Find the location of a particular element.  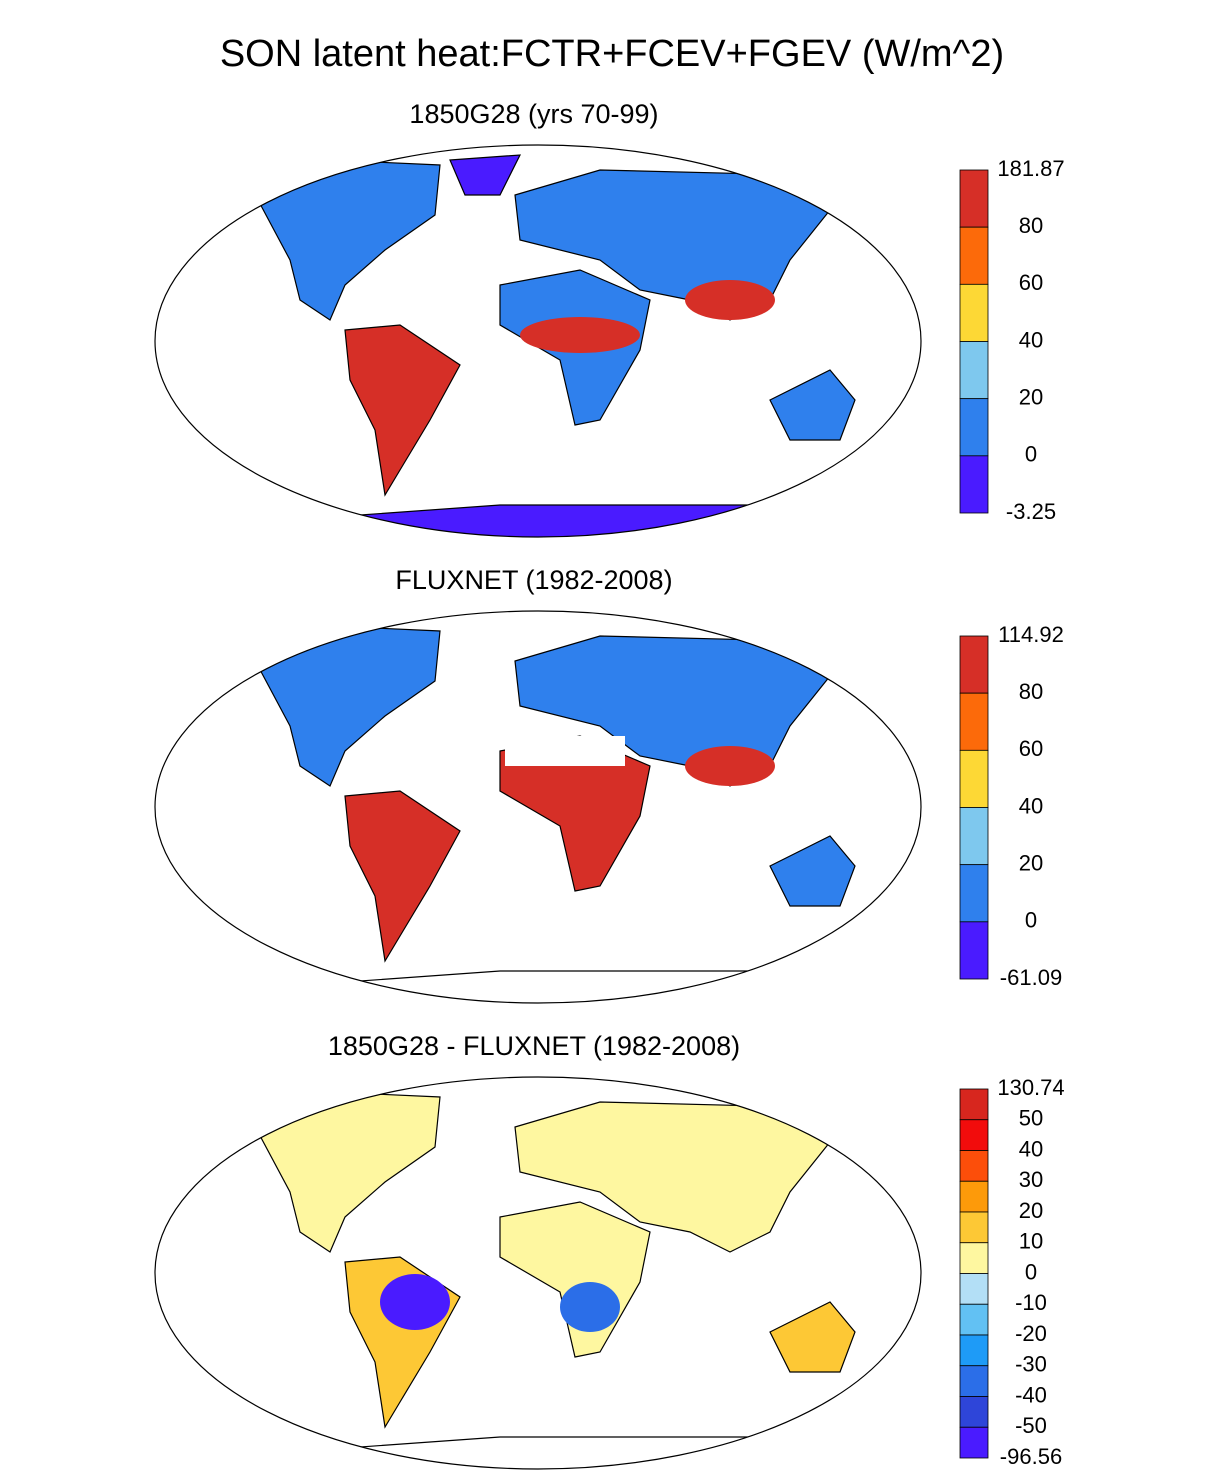

colorbar-label: -61.09 is located at coordinates (1031, 977).